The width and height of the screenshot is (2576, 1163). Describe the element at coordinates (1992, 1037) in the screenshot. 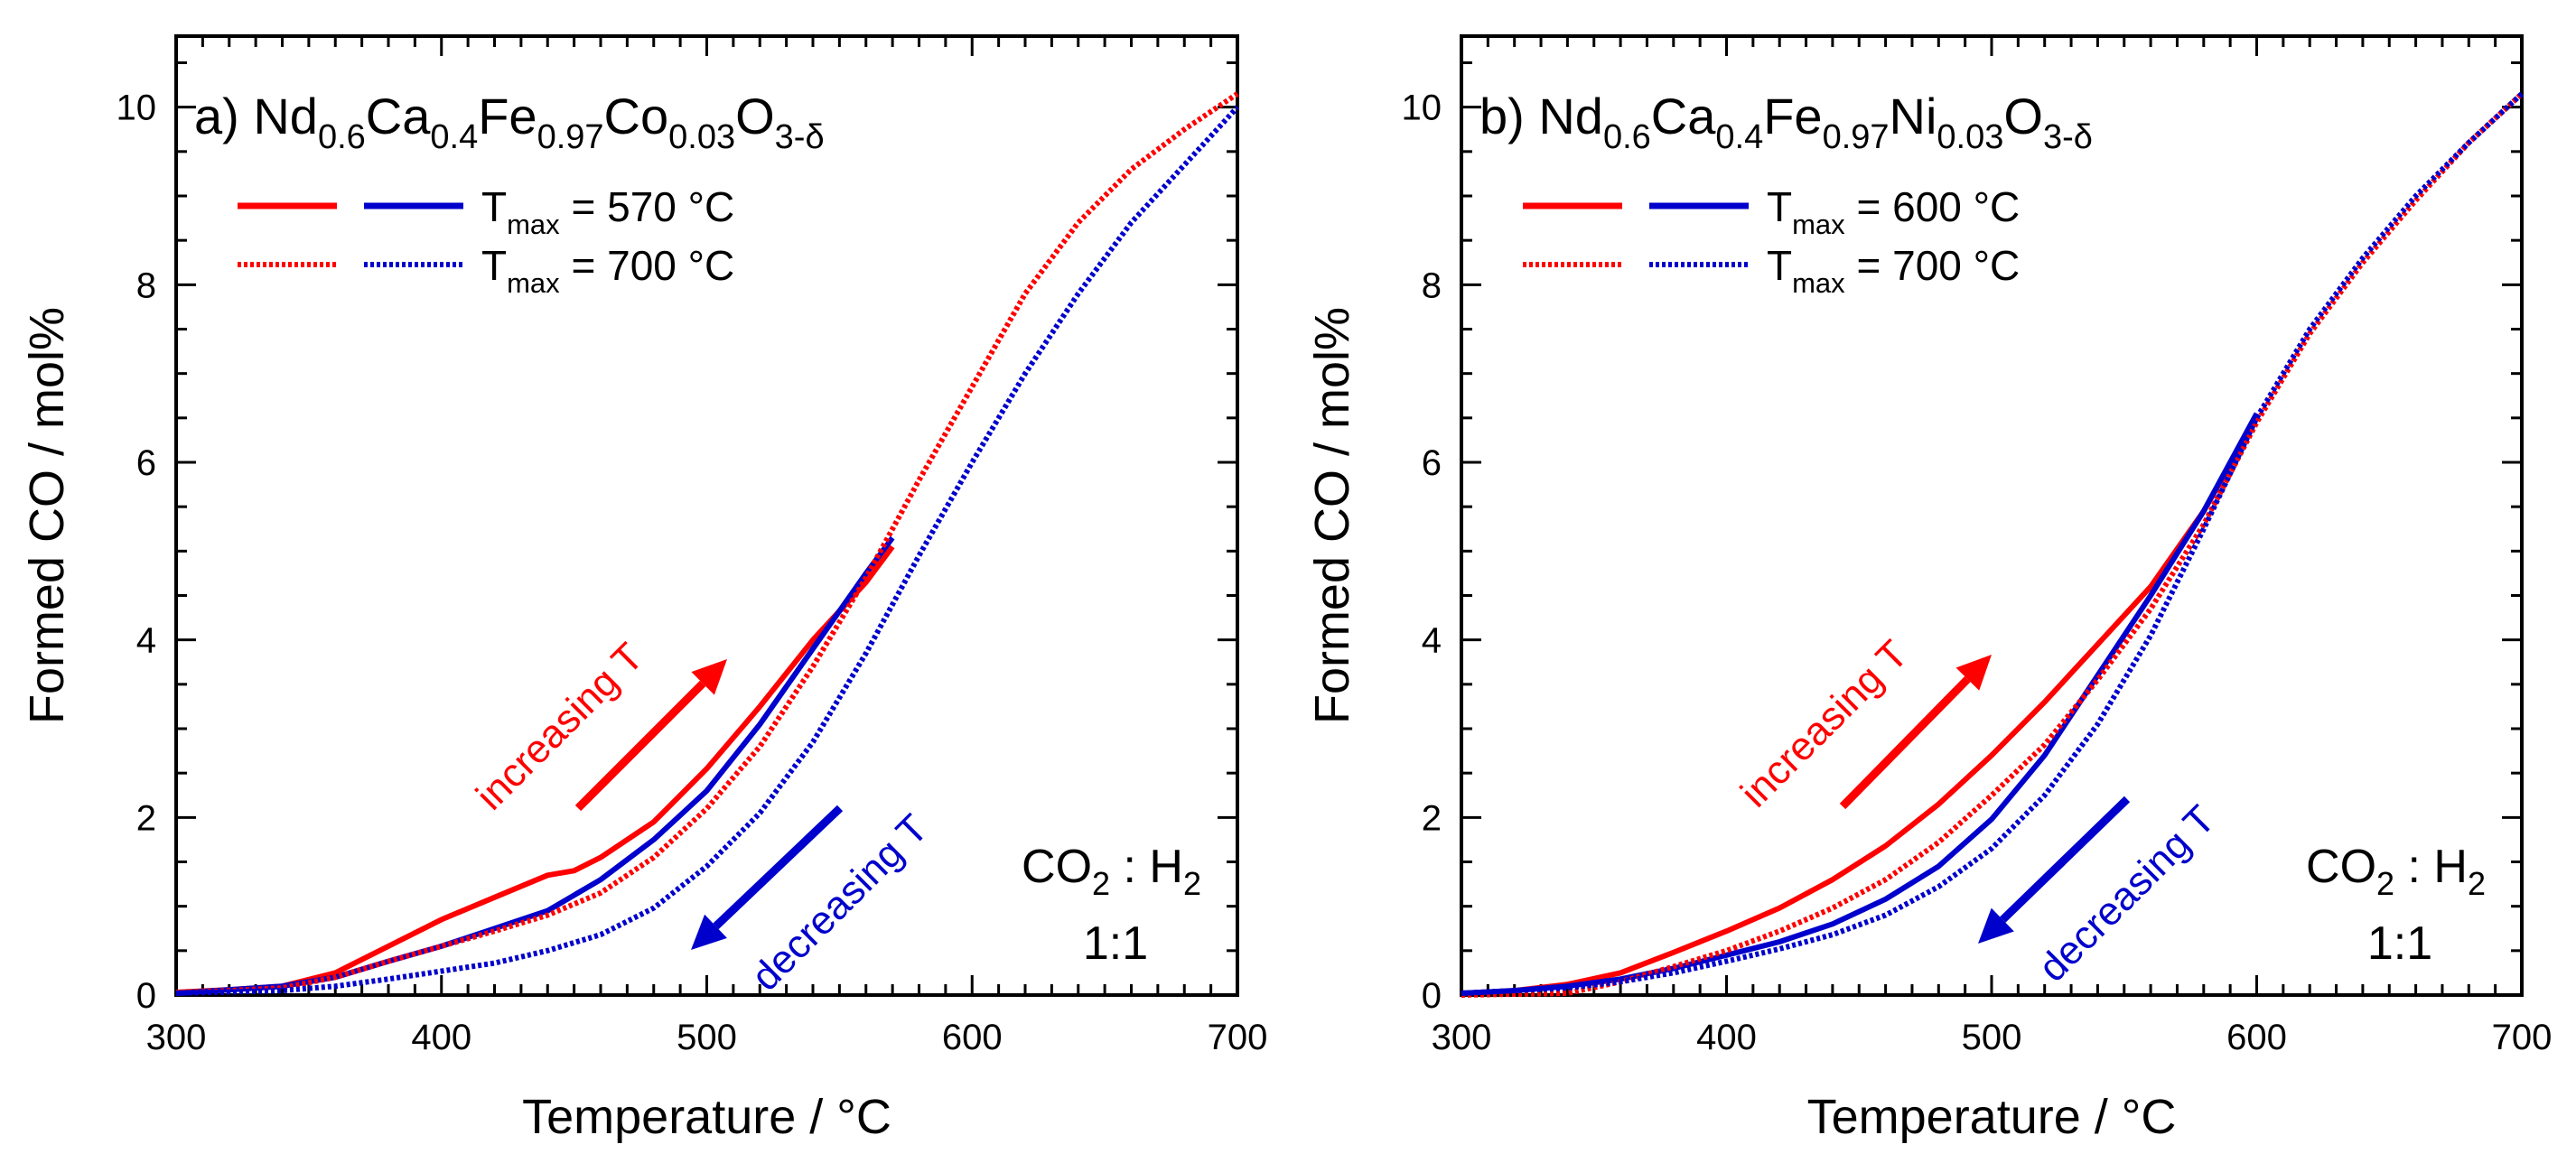

I see `x-tick-label: 500` at that location.